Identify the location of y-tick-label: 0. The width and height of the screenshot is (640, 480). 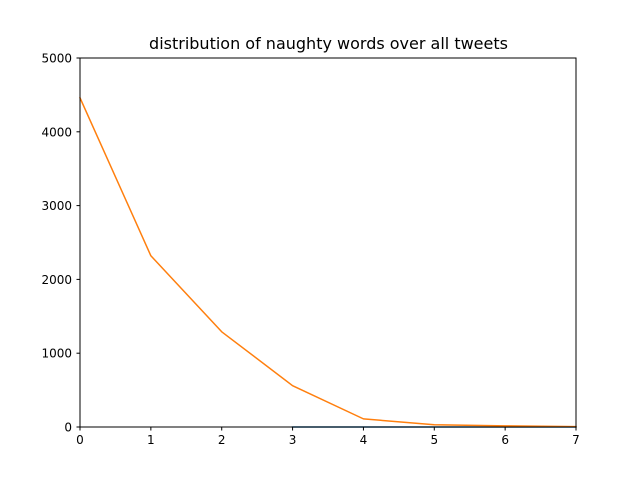
(68, 428).